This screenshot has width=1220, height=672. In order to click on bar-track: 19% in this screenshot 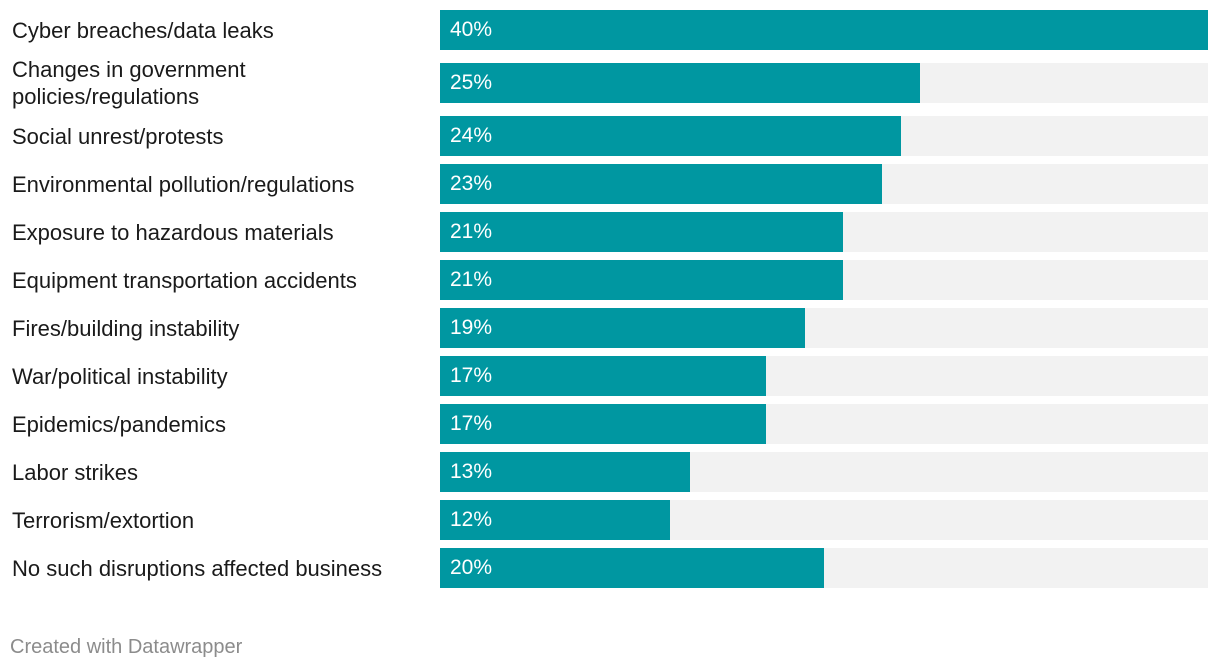, I will do `click(824, 328)`.